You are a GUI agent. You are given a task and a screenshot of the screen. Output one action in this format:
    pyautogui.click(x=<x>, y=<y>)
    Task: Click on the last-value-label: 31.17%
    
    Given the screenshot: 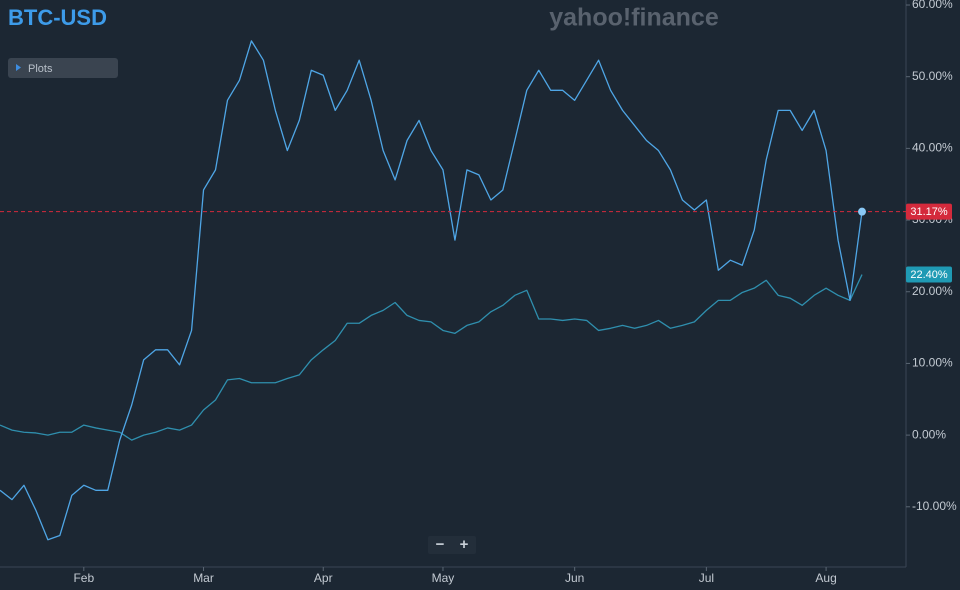 What is the action you would take?
    pyautogui.click(x=929, y=212)
    